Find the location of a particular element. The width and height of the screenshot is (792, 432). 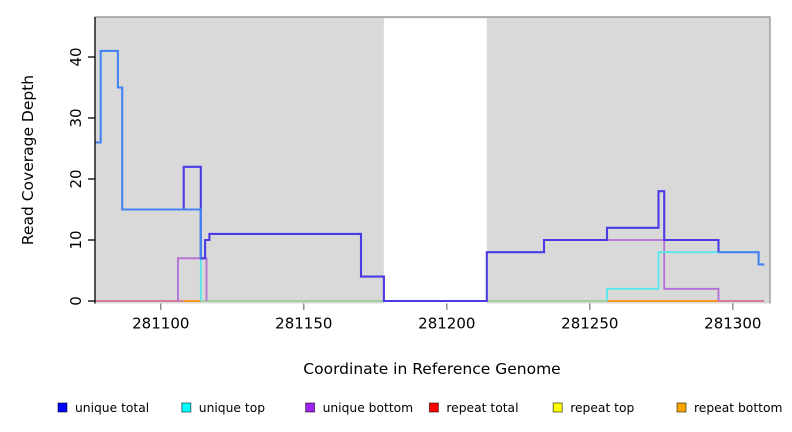

y-tick-label: 10 is located at coordinates (76, 239).